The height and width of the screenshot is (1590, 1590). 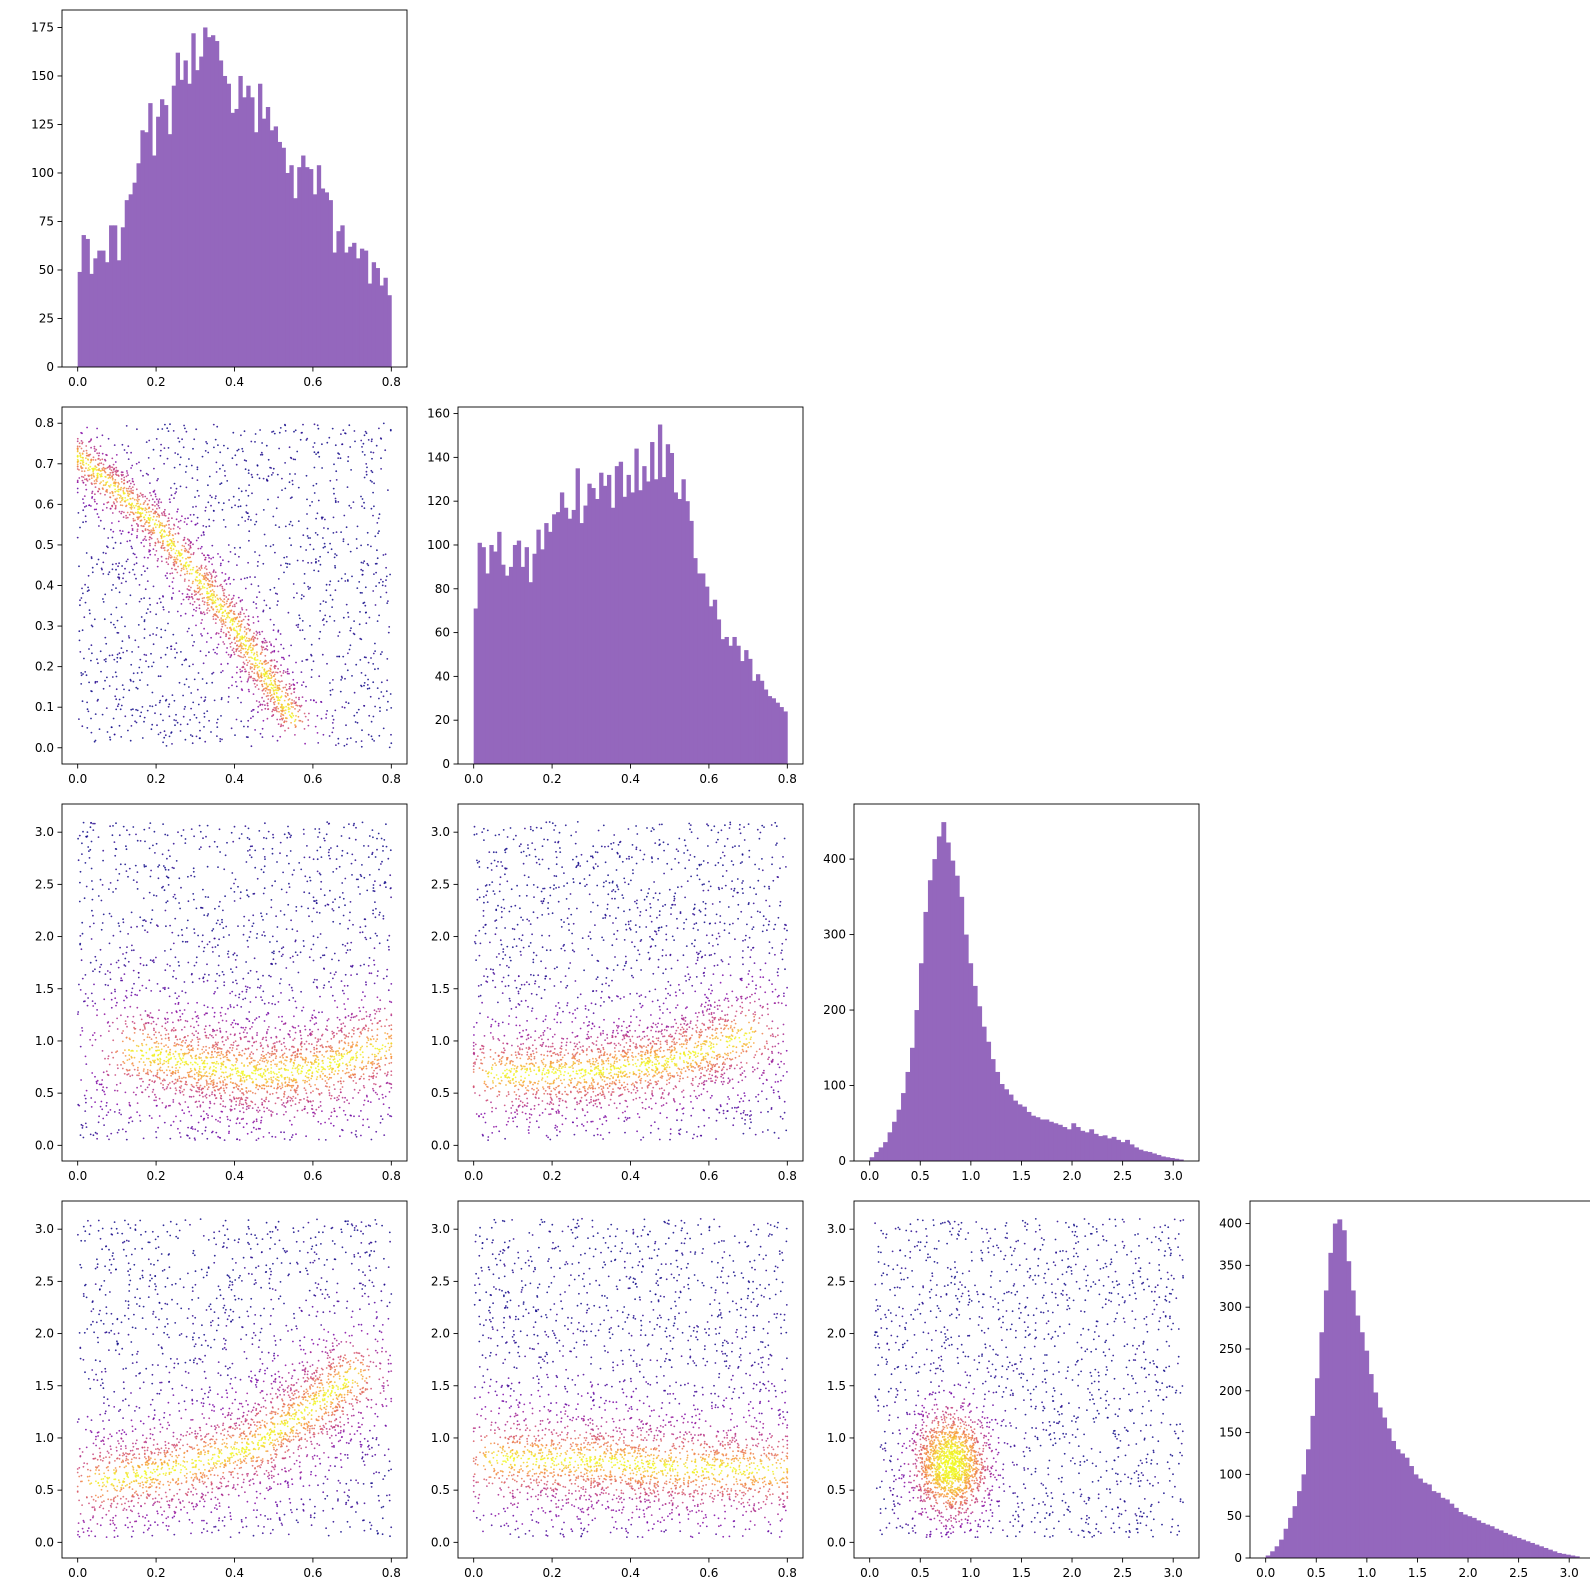 What do you see at coordinates (156, 779) in the screenshot?
I see `x-tick-label: 0.2` at bounding box center [156, 779].